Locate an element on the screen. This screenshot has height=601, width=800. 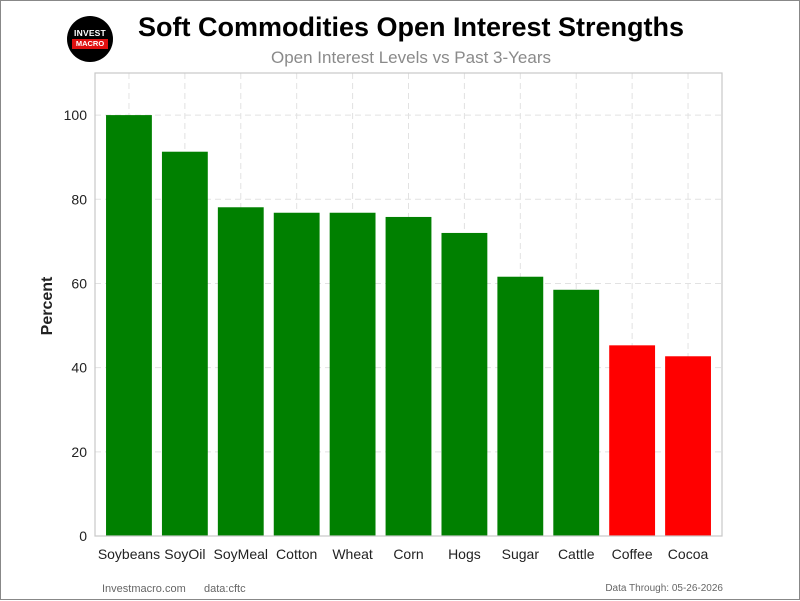
logo-top-text: INVEST is located at coordinates (90, 33).